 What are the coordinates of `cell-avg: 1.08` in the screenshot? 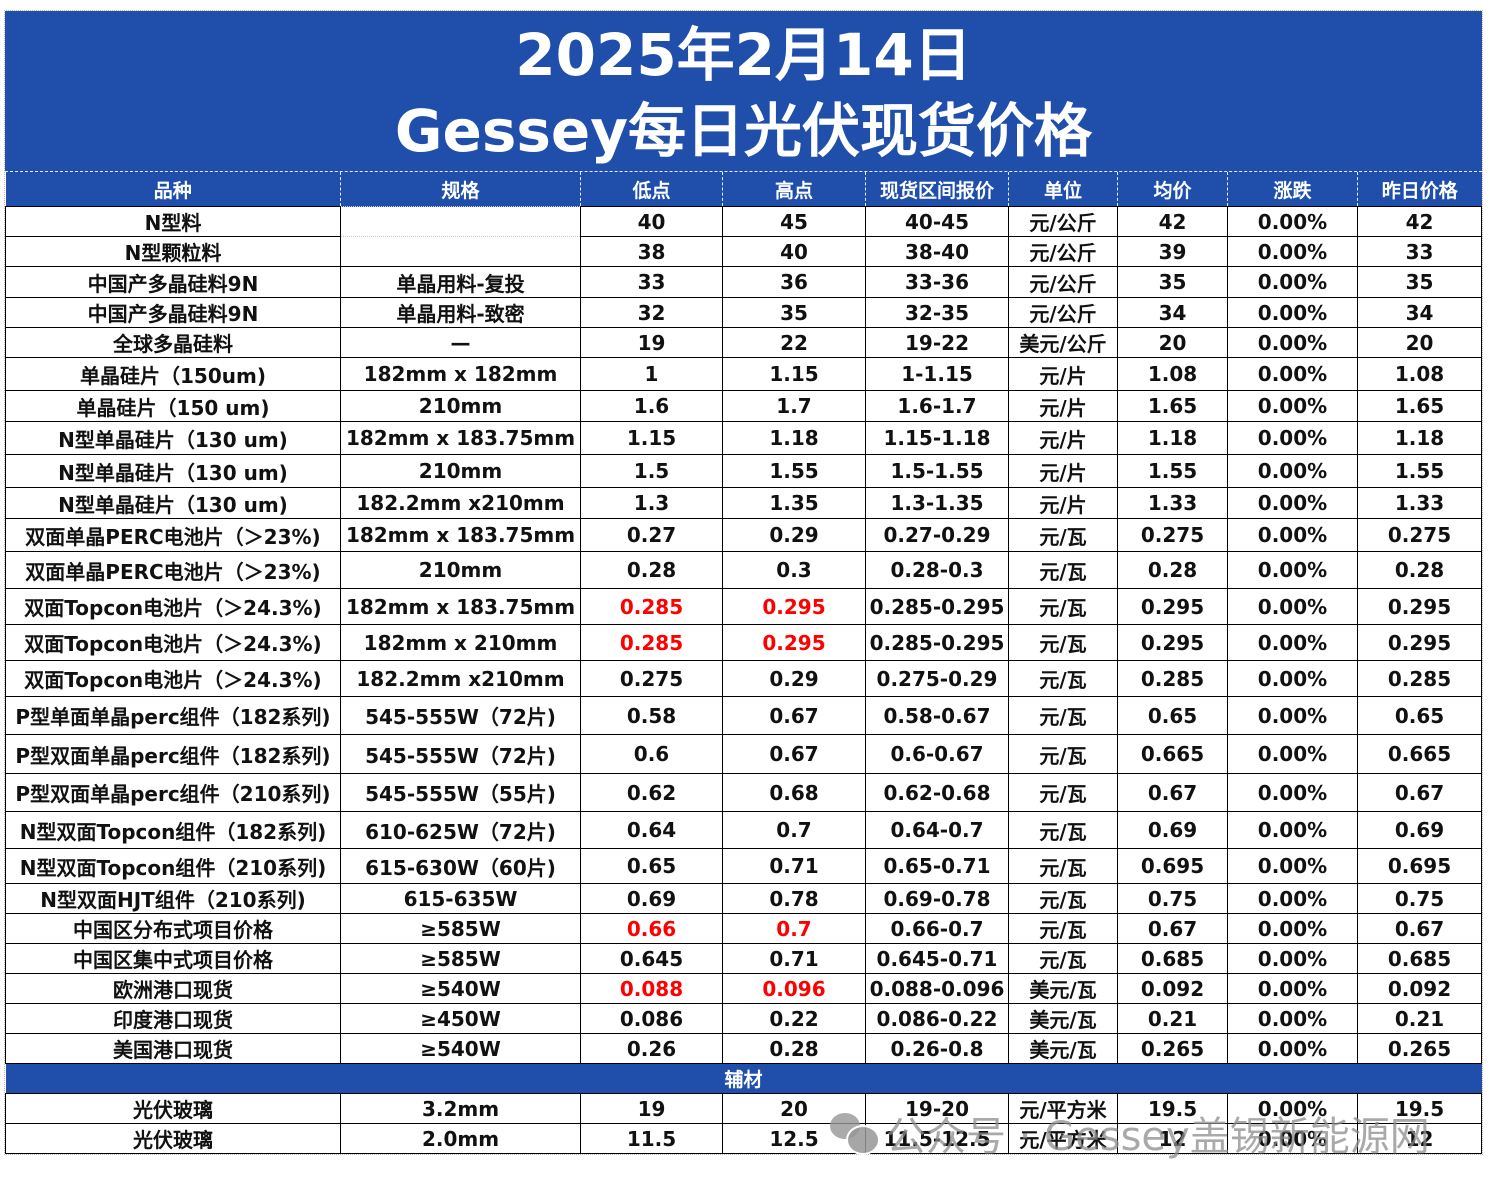 It's located at (1172, 374).